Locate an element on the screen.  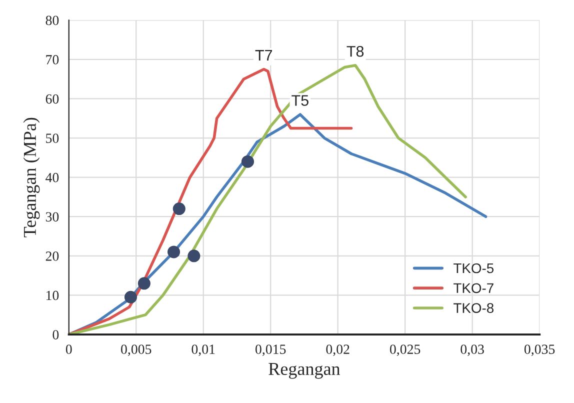
x-tick-label: 0 is located at coordinates (69, 349).